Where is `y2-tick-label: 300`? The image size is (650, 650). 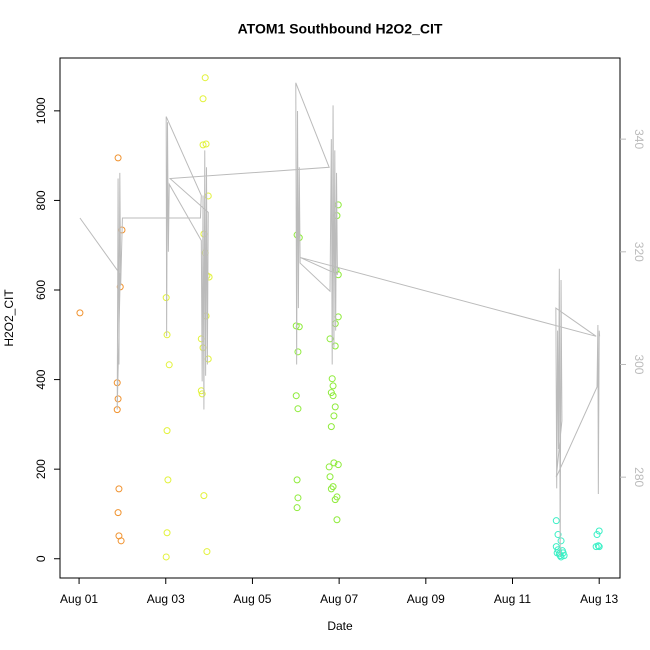
y2-tick-label: 300 is located at coordinates (639, 364).